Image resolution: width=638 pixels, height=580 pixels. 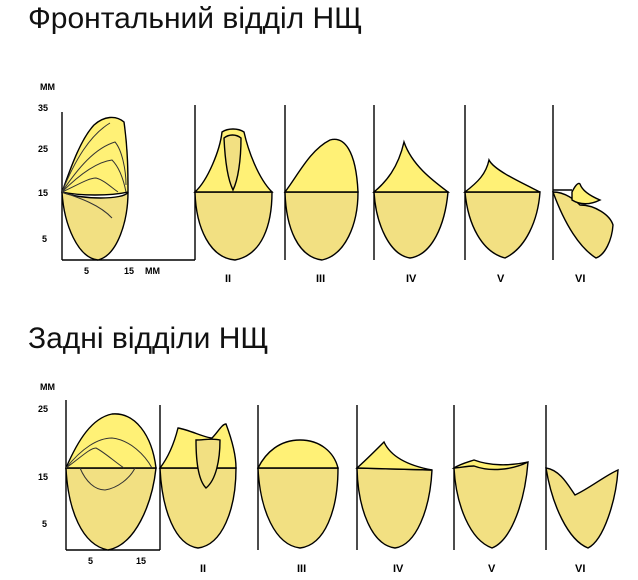 I want to click on bottom-y-tick-25: 25, so click(x=43, y=409).